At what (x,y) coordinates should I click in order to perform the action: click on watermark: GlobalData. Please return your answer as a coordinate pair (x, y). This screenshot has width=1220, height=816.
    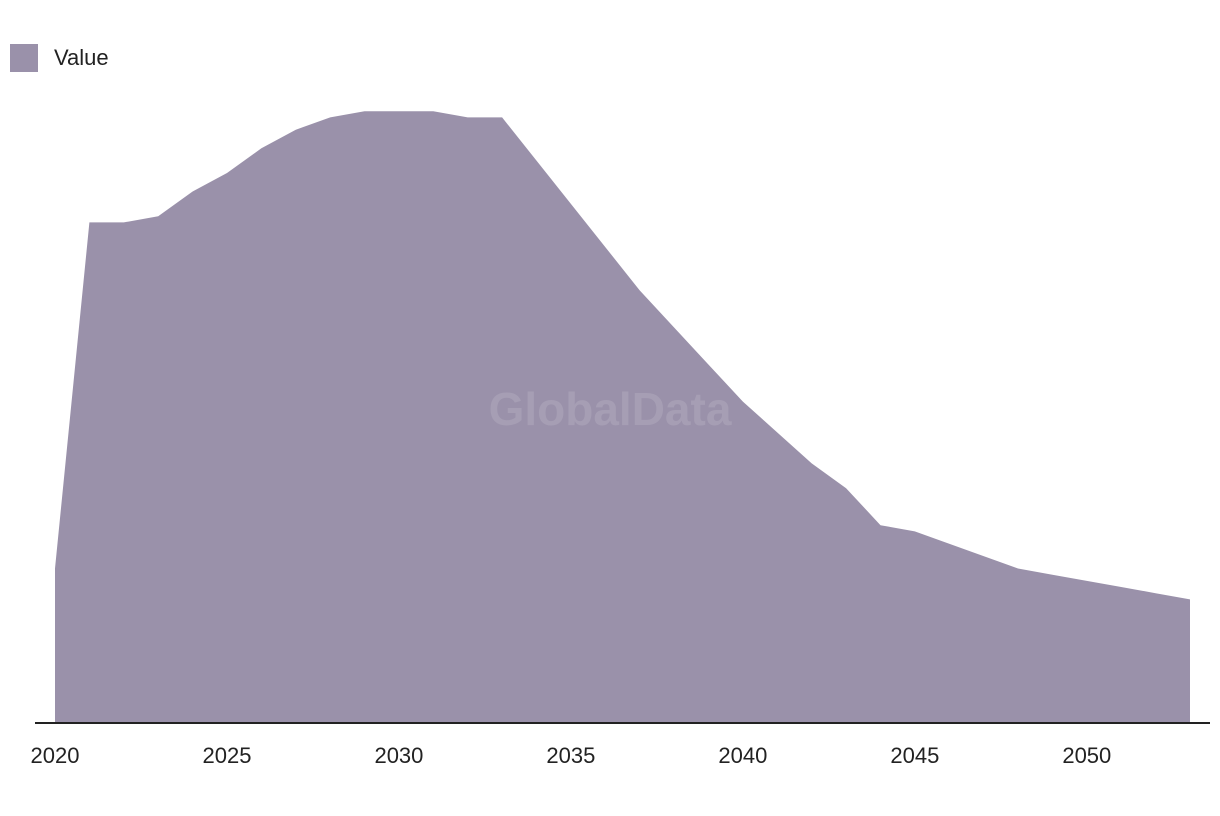
    Looking at the image, I should click on (610, 409).